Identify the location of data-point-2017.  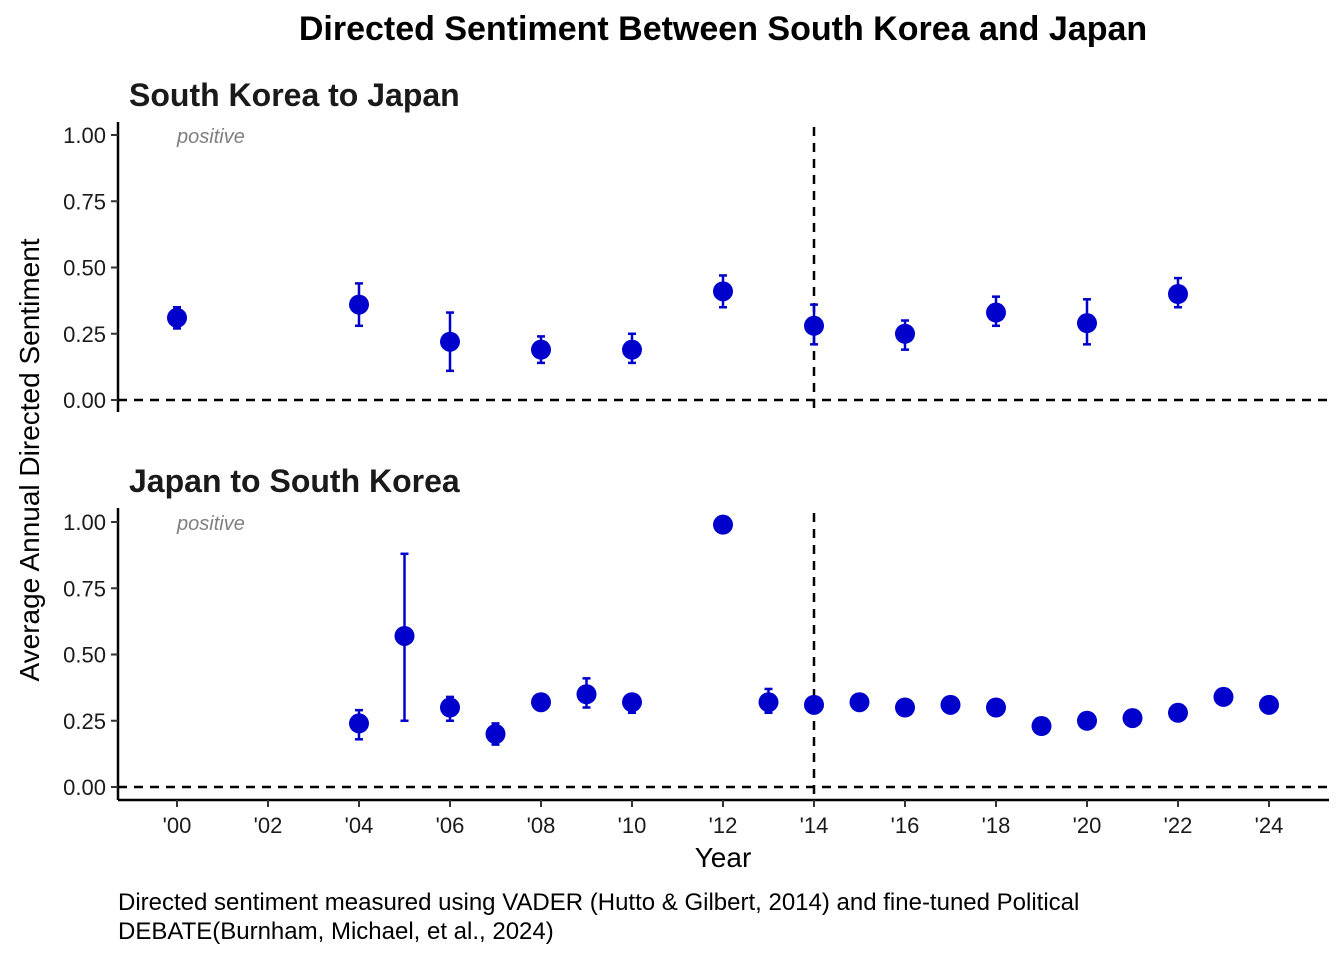
(950, 704).